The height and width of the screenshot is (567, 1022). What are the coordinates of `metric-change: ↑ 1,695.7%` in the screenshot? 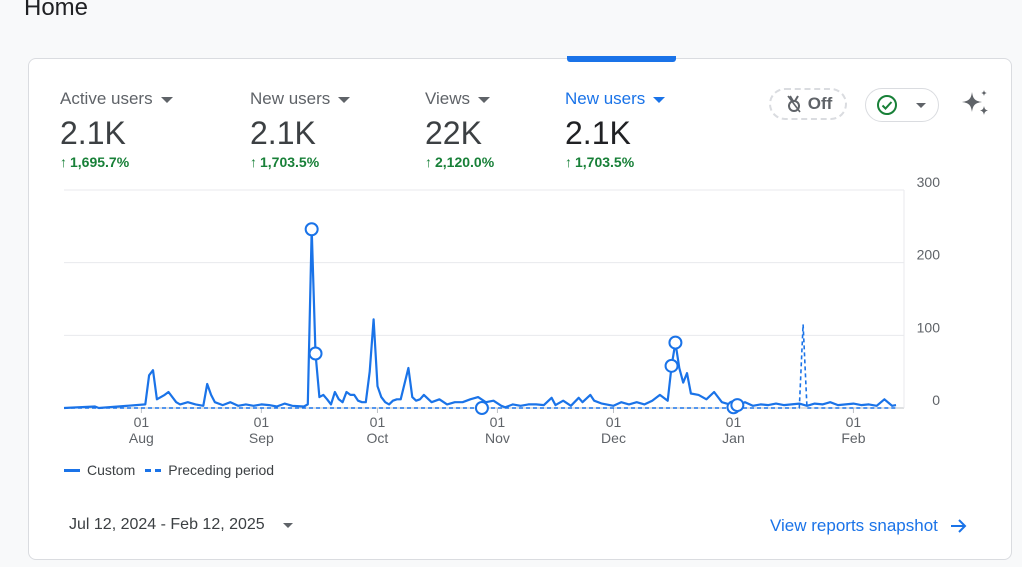 It's located at (116, 162).